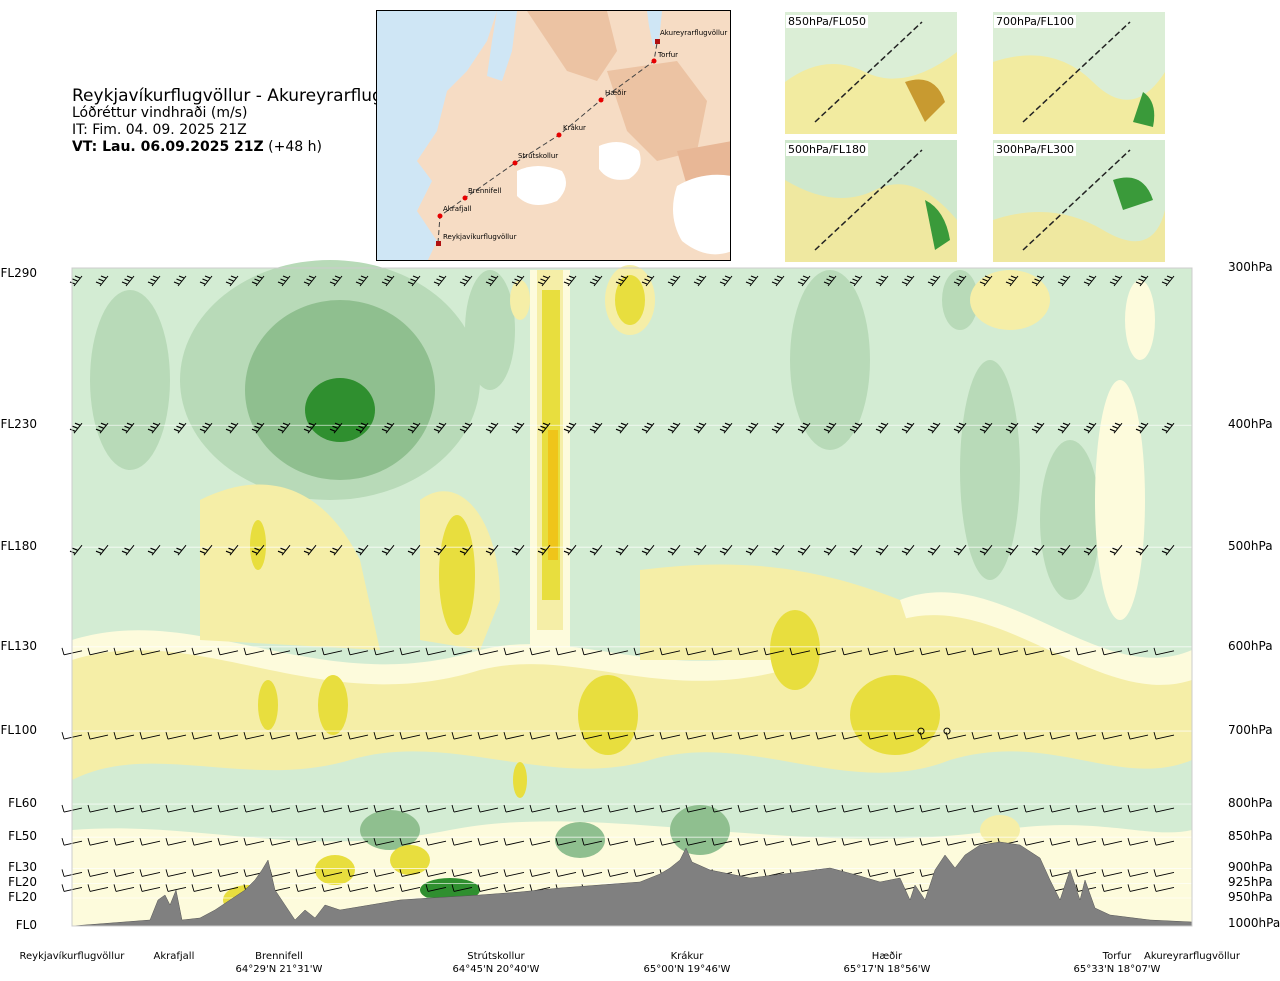 This screenshot has width=1280, height=981. Describe the element at coordinates (480, 237) in the screenshot. I see `map-label-reykjavik: Reykjavíkurflugvöllur` at that location.